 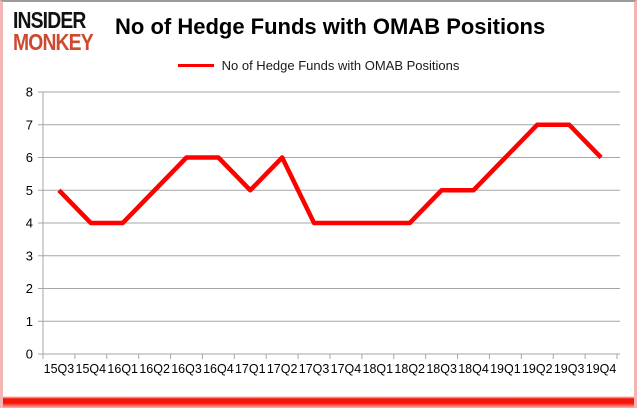 I want to click on x-tick-label: 17Q3, so click(x=314, y=369).